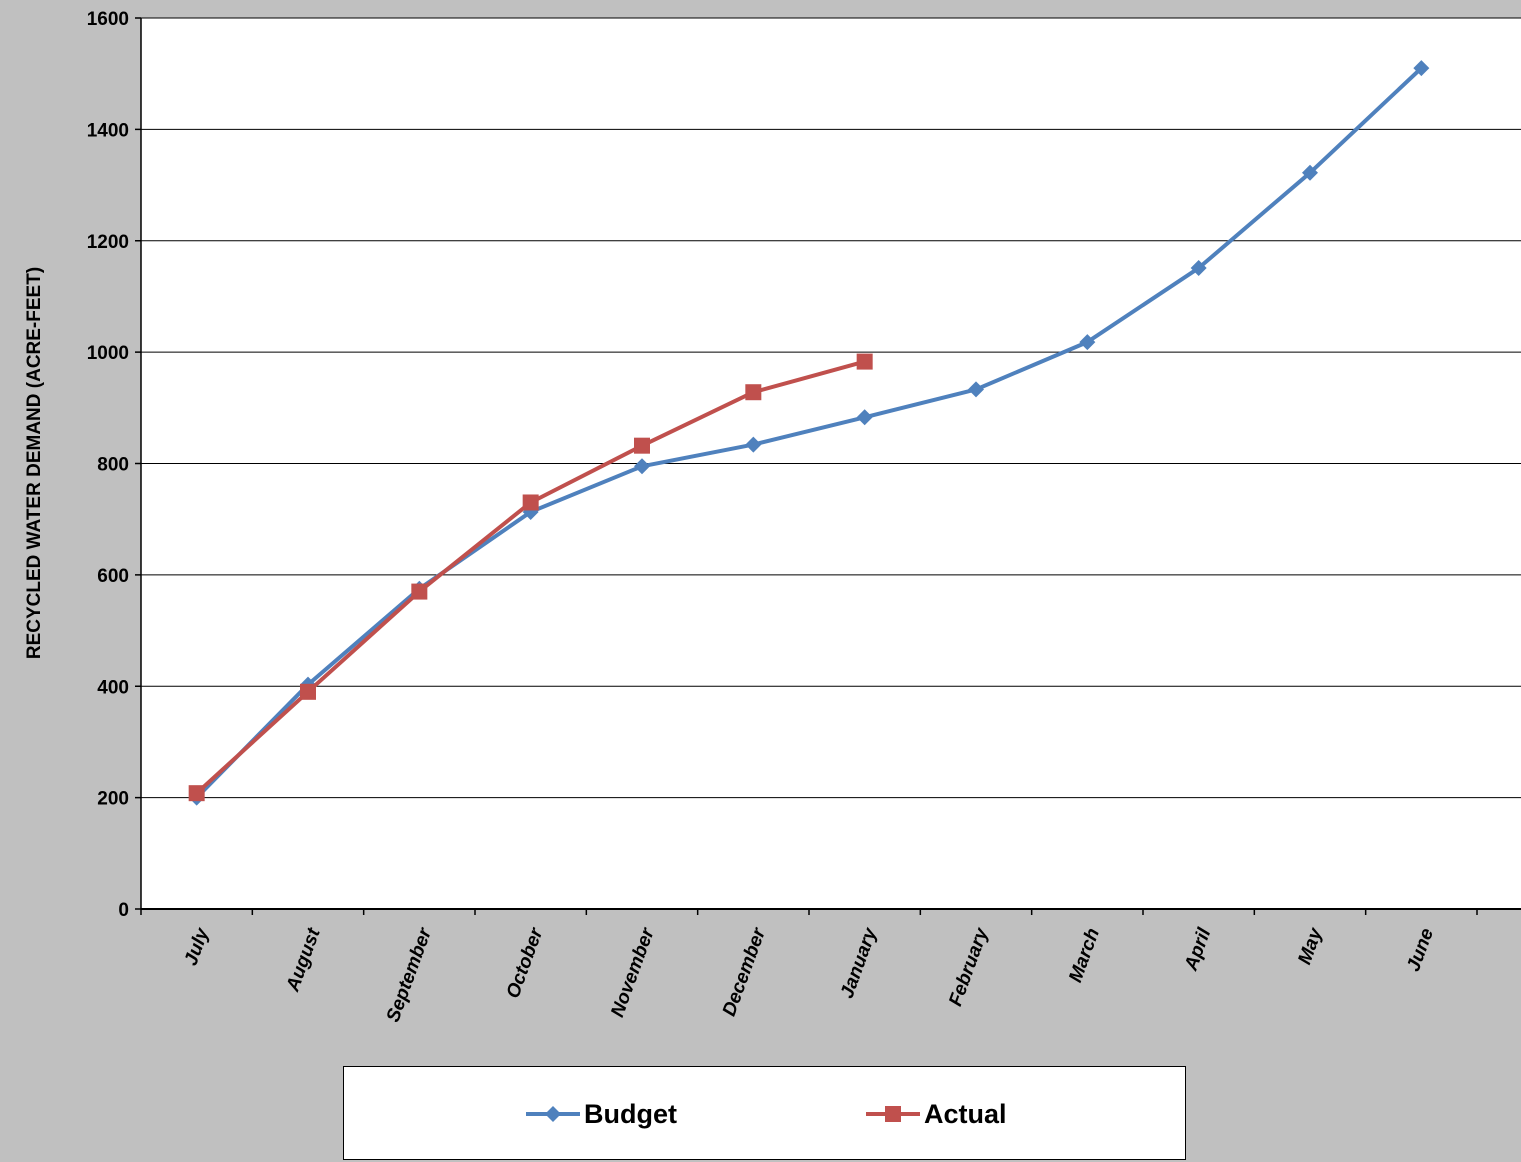 The height and width of the screenshot is (1162, 1521). What do you see at coordinates (113, 799) in the screenshot?
I see `y-tick-label-200: 200` at bounding box center [113, 799].